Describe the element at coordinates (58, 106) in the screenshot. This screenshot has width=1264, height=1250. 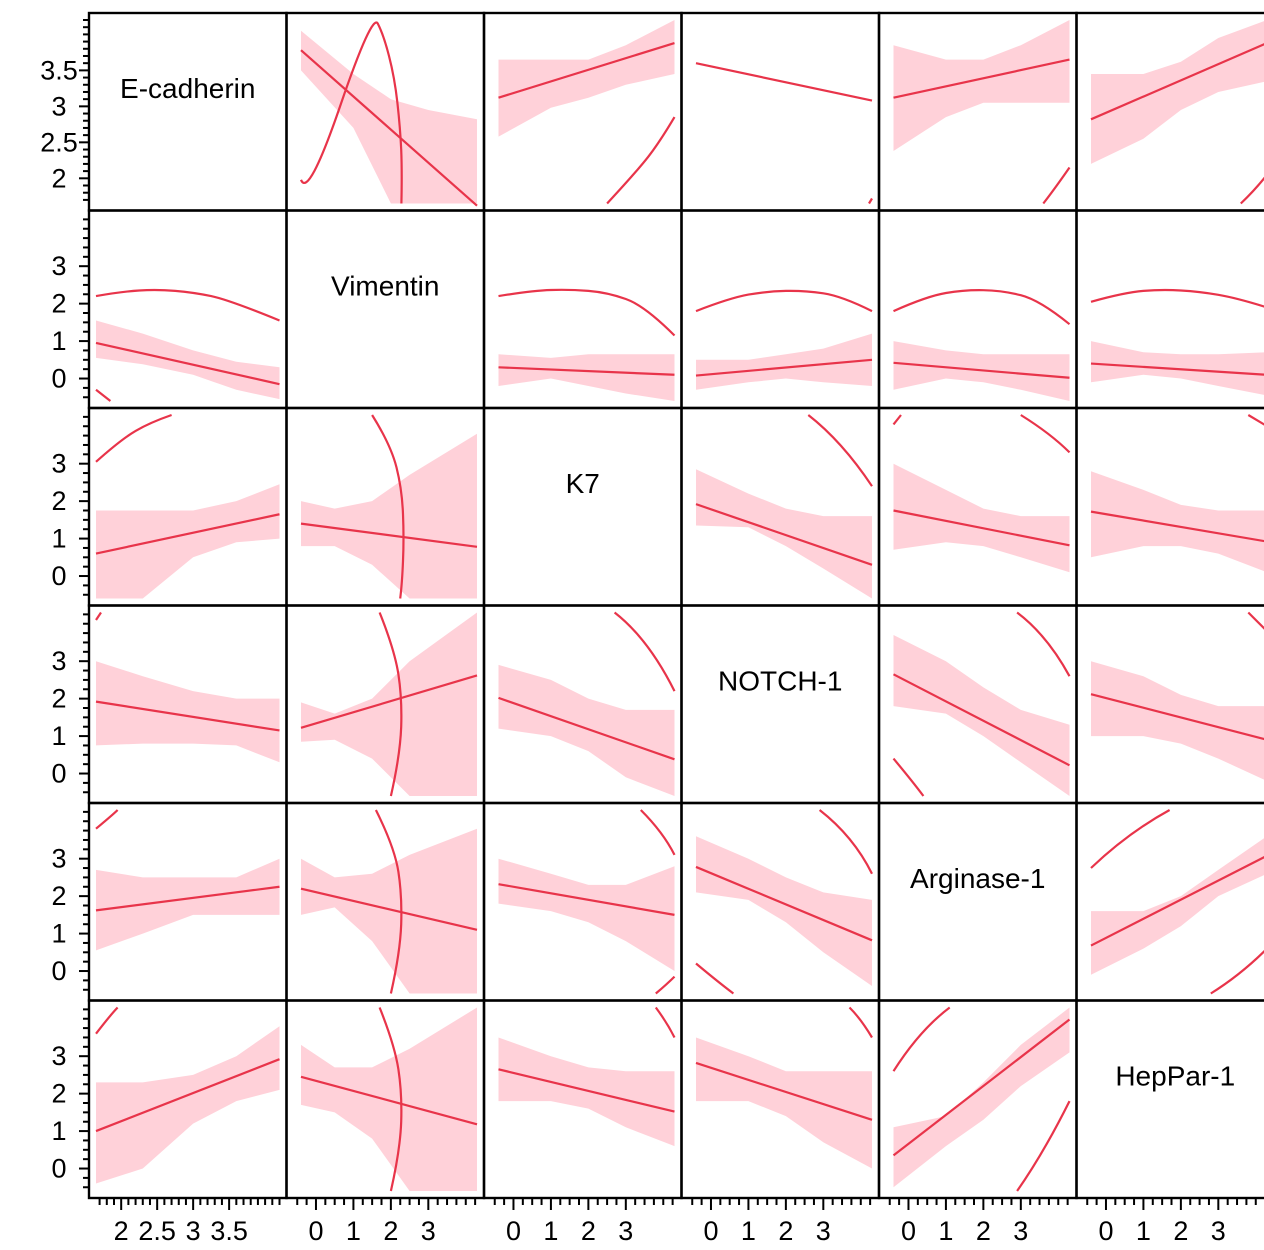
I see `y-tick-label-0-2: 3` at that location.